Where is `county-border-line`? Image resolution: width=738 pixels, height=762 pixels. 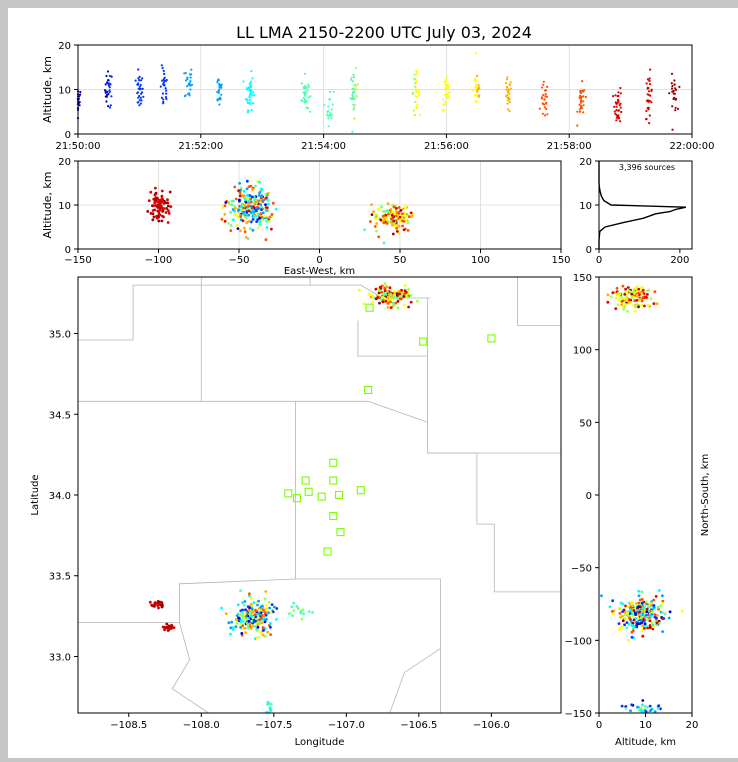
county-border-line is located at coordinates (254, 312).